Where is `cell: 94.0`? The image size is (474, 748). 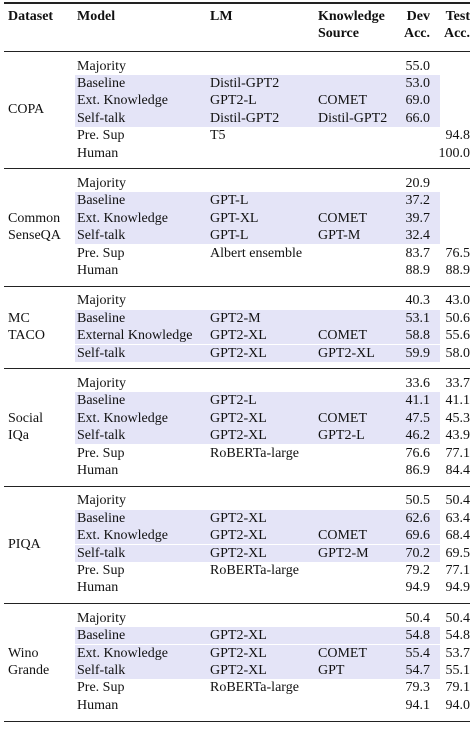
cell: 94.0 is located at coordinates (458, 705).